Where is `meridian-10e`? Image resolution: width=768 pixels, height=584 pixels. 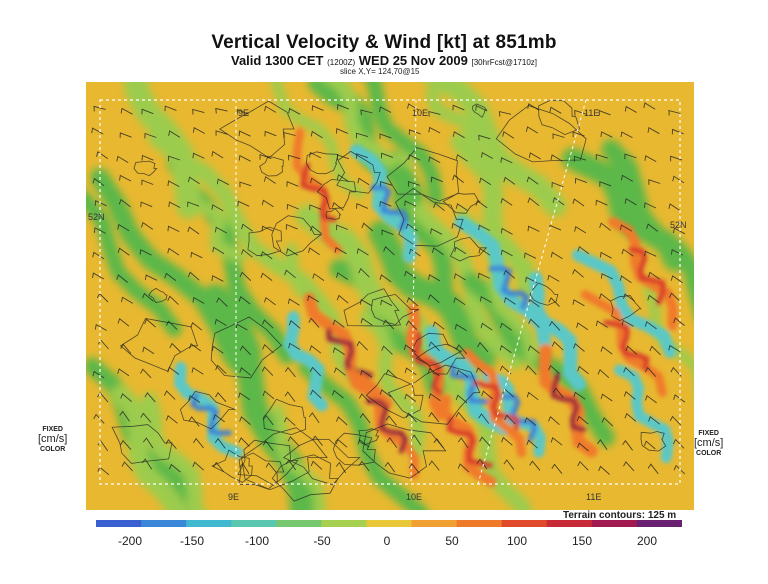 meridian-10e is located at coordinates (413, 292).